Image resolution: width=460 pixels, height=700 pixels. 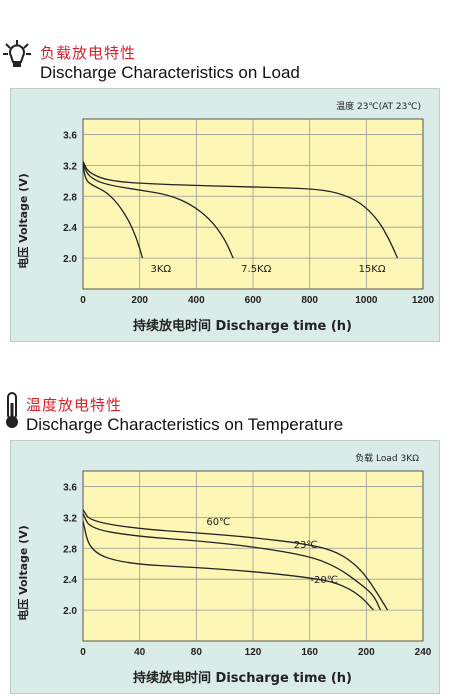 What do you see at coordinates (387, 459) in the screenshot?
I see `chart-note: 负载 Load 3KΩ` at bounding box center [387, 459].